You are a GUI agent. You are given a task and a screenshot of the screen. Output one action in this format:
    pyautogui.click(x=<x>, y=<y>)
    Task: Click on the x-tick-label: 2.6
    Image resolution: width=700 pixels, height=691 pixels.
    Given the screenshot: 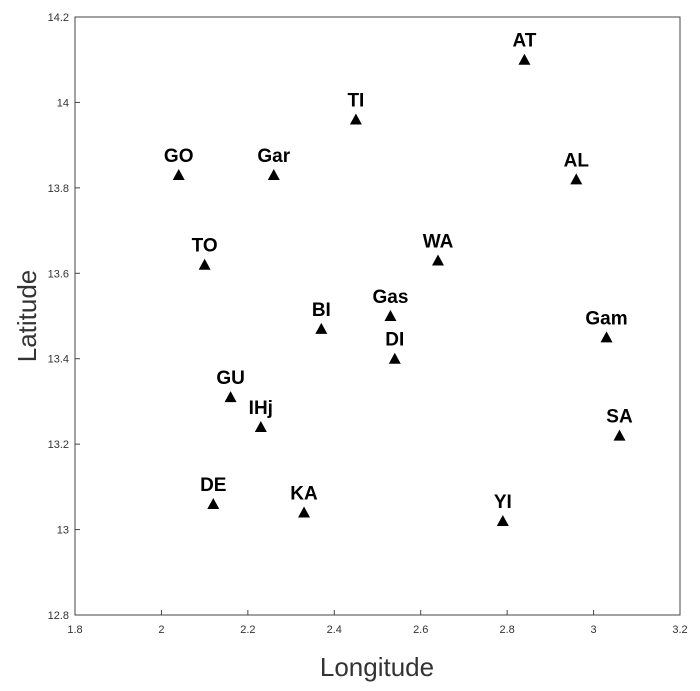 What is the action you would take?
    pyautogui.click(x=420, y=630)
    